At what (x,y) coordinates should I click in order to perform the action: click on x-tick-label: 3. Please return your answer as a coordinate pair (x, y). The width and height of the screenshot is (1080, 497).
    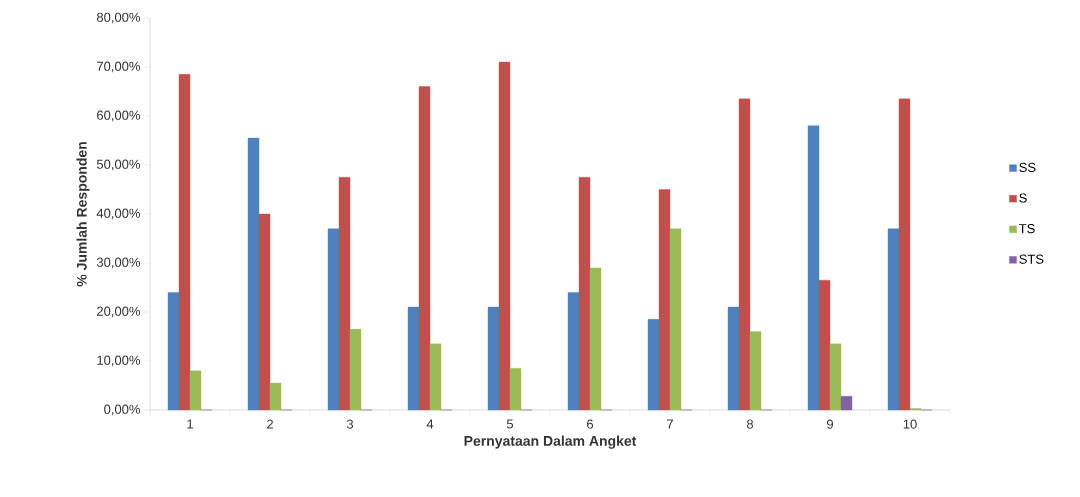
    Looking at the image, I should click on (350, 424).